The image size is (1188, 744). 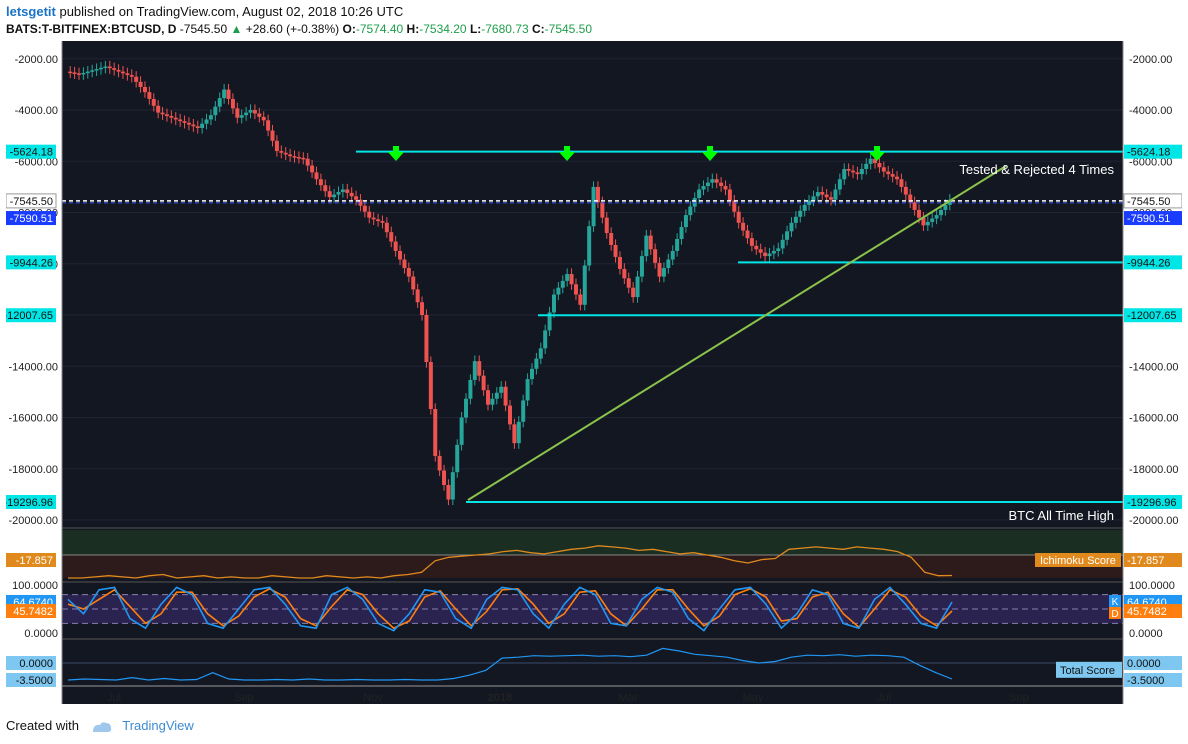 I want to click on y-tick-label-right: -2000.00, so click(x=1150, y=60).